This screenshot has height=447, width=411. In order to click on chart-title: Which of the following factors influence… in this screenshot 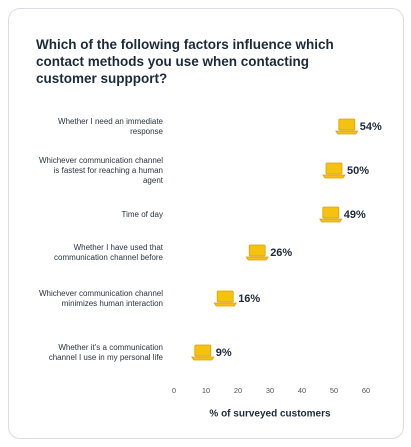, I will do `click(185, 61)`.